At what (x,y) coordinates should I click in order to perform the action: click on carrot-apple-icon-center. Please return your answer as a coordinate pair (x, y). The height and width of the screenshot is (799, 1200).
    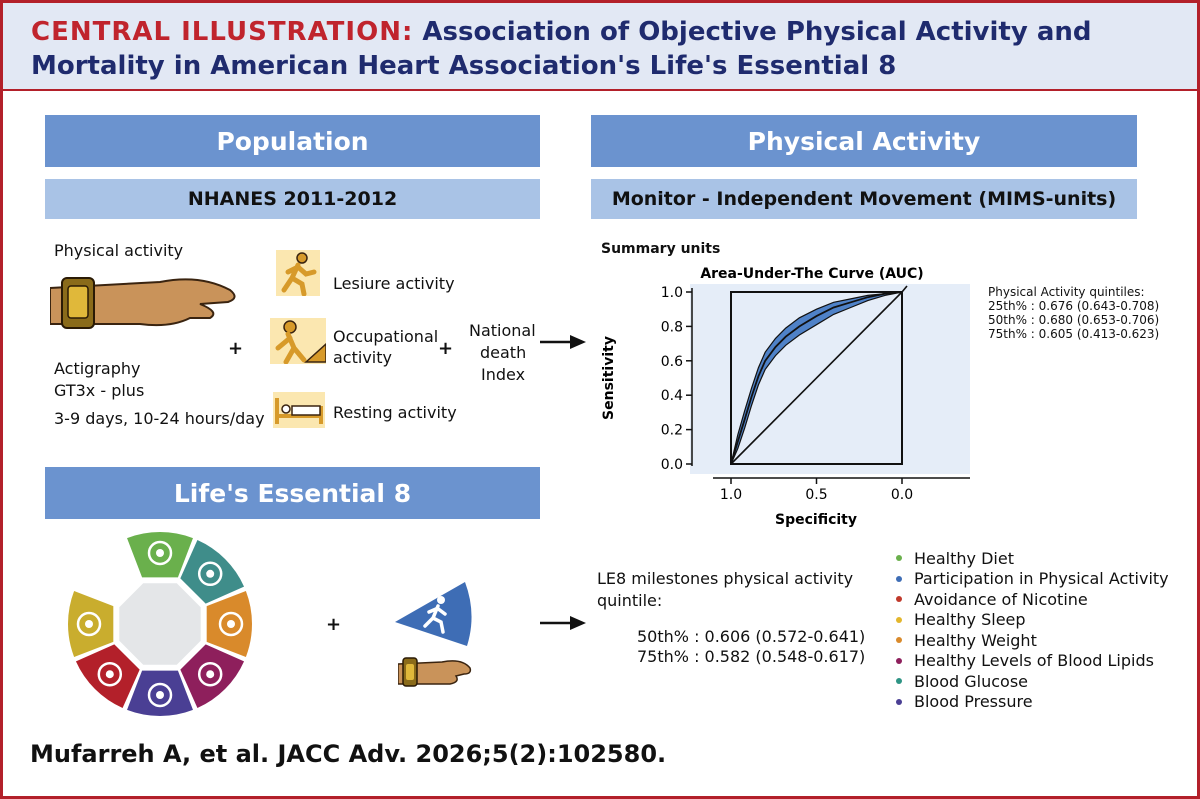
    Looking at the image, I should click on (160, 553).